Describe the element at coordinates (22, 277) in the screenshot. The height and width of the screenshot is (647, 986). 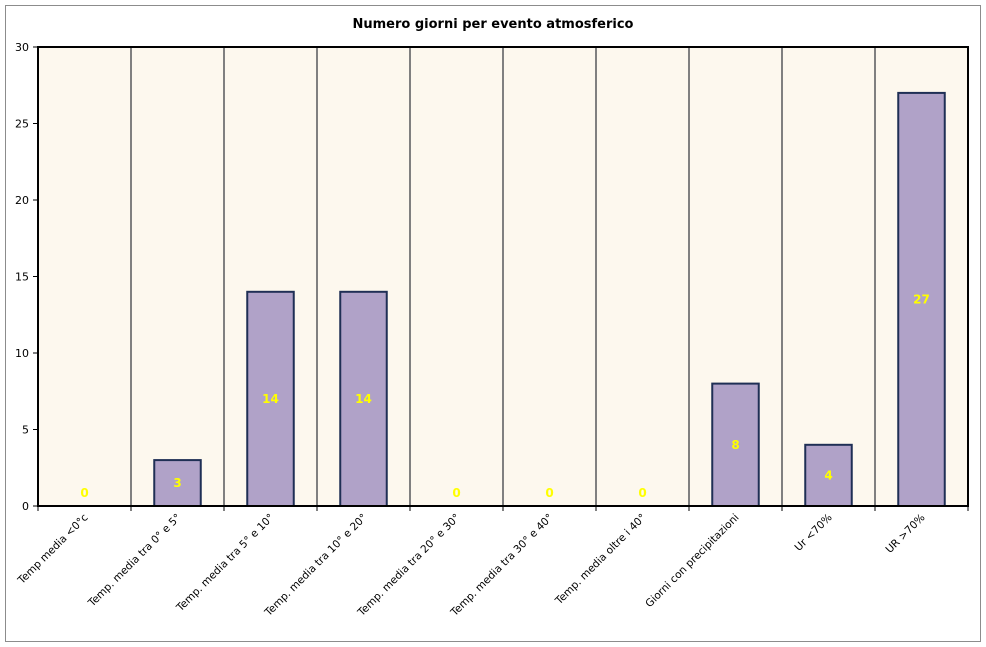
I see `y-tick-label-15: 15` at that location.